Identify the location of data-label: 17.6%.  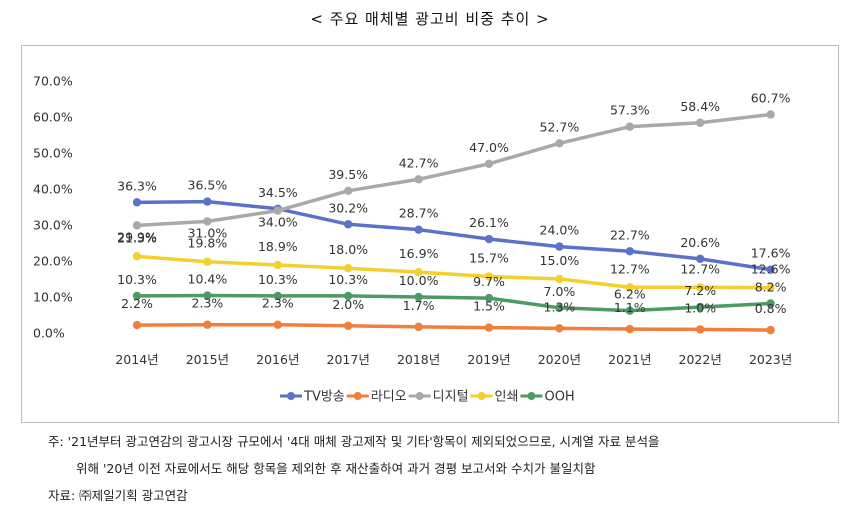
(771, 253).